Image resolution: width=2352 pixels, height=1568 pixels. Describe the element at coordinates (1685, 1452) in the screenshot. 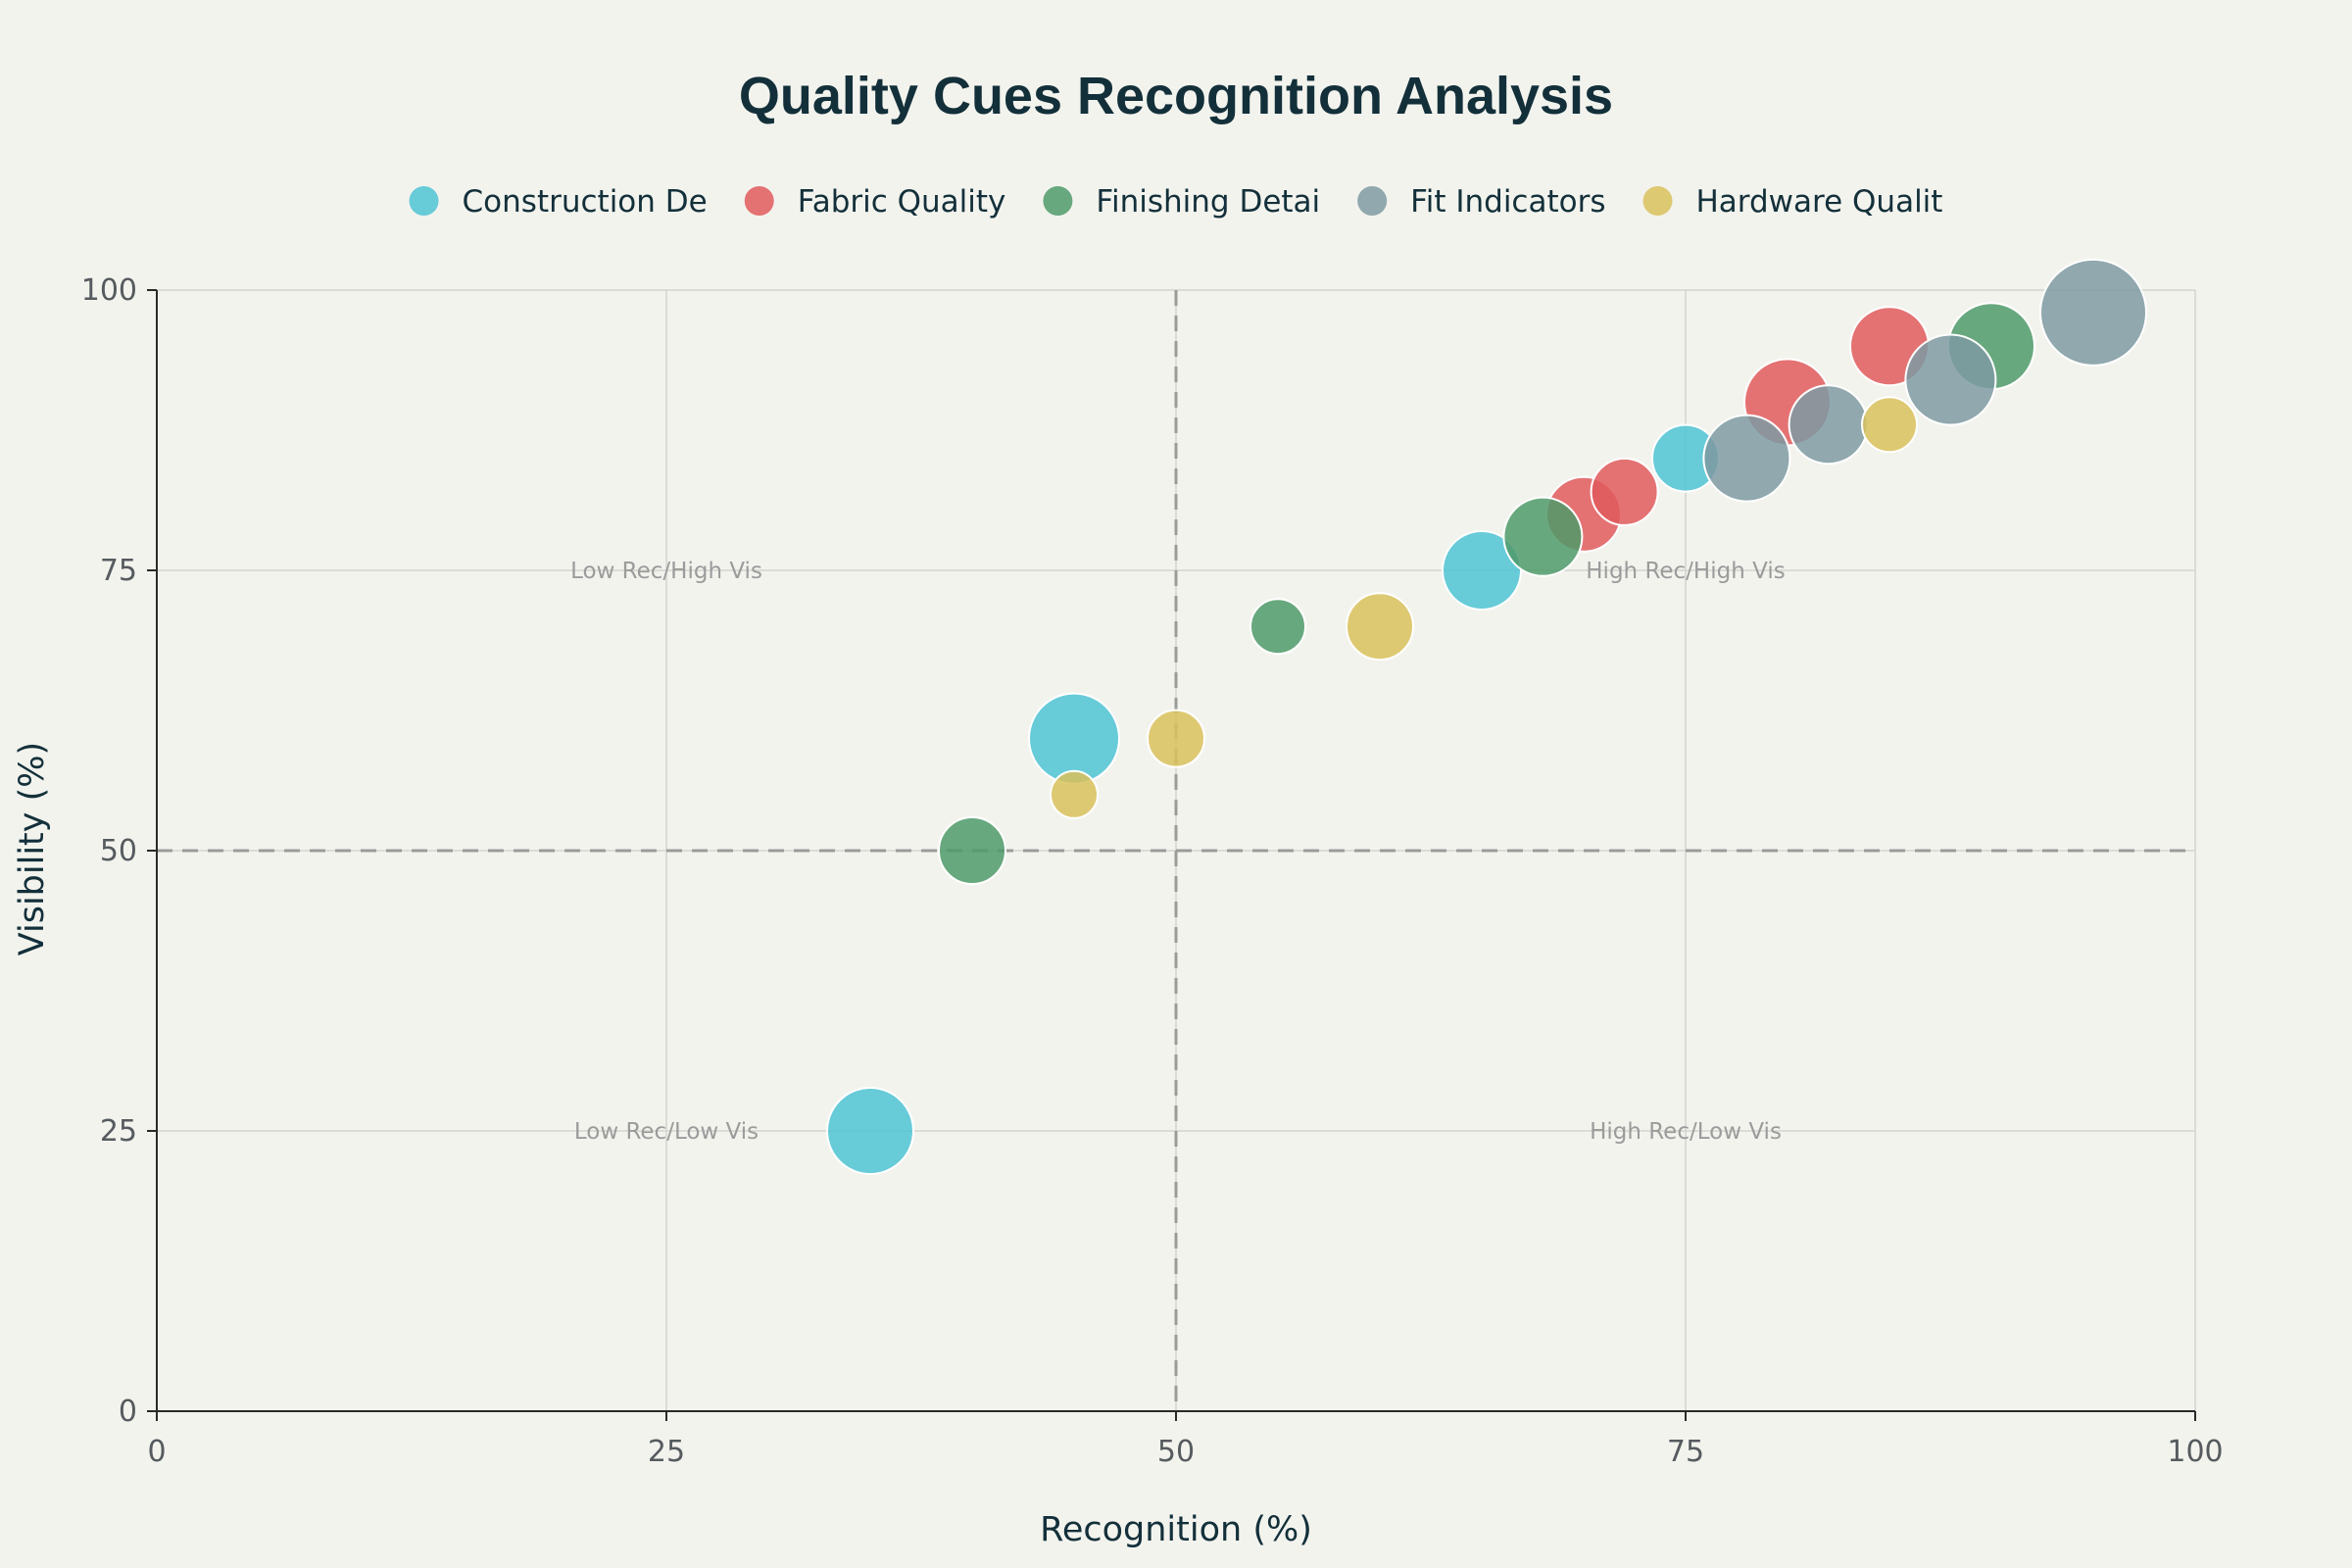

I see `x-tick-label-3: 75` at that location.